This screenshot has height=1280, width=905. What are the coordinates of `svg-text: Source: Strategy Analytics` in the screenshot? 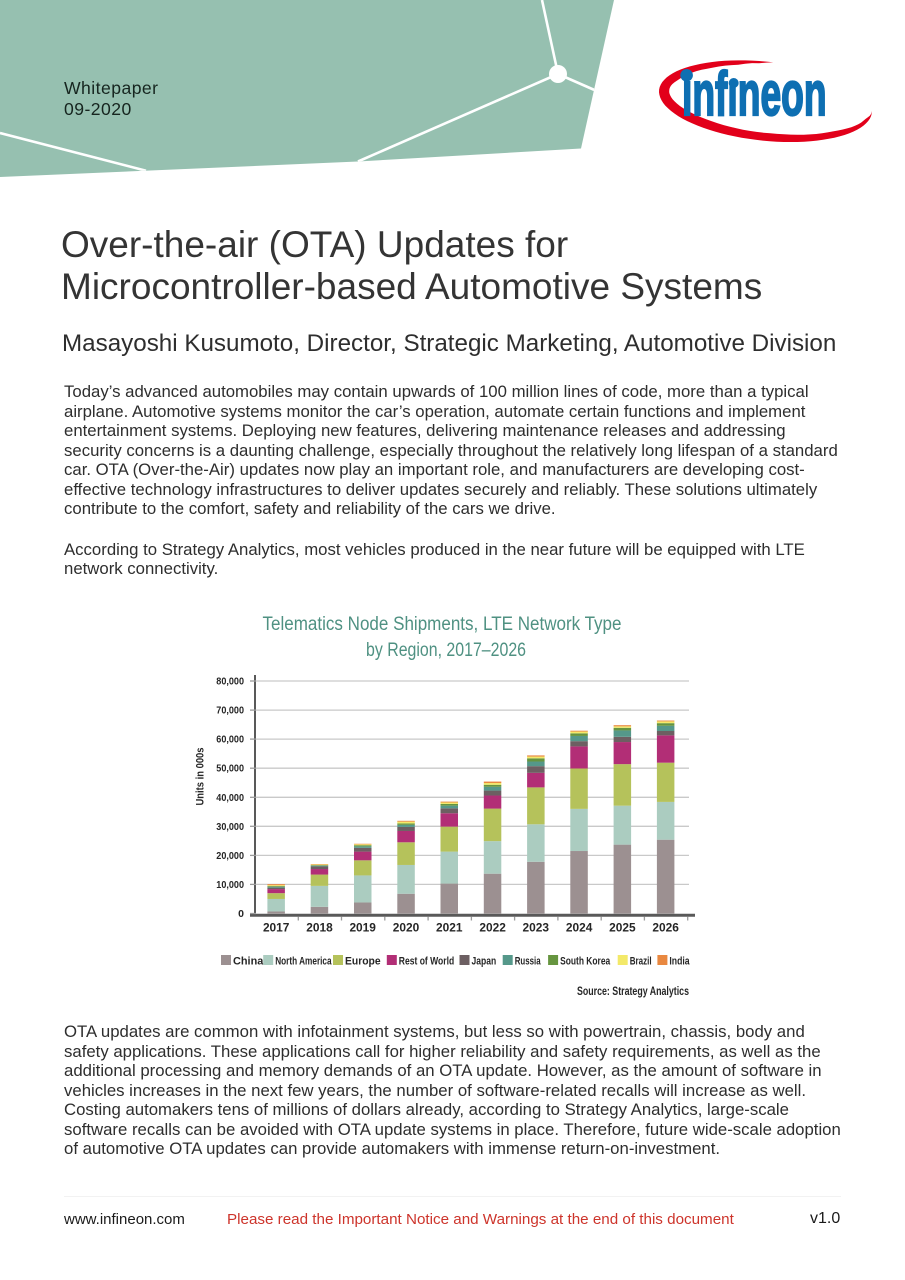 It's located at (633, 991).